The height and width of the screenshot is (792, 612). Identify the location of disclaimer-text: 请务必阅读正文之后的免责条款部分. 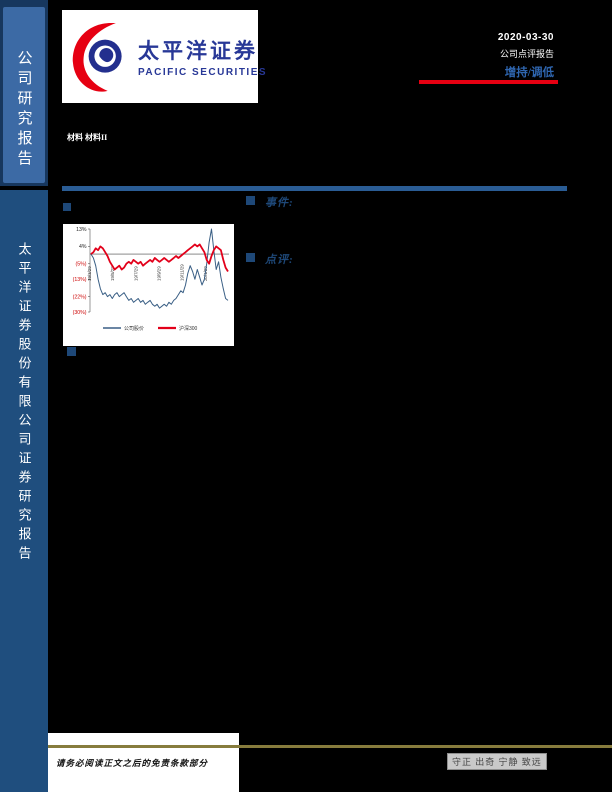
(132, 763).